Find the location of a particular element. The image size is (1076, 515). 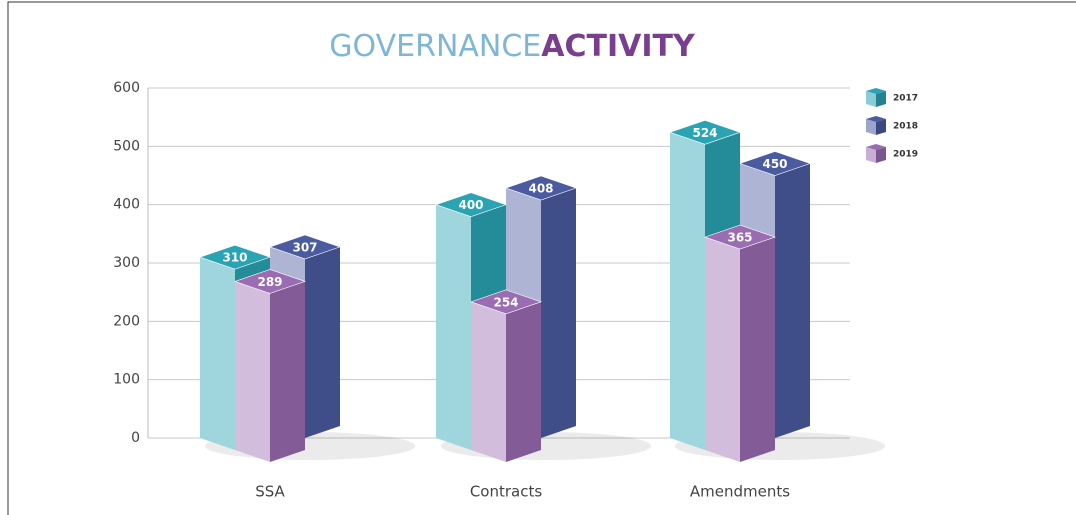

legend-label: 2018 is located at coordinates (905, 127).